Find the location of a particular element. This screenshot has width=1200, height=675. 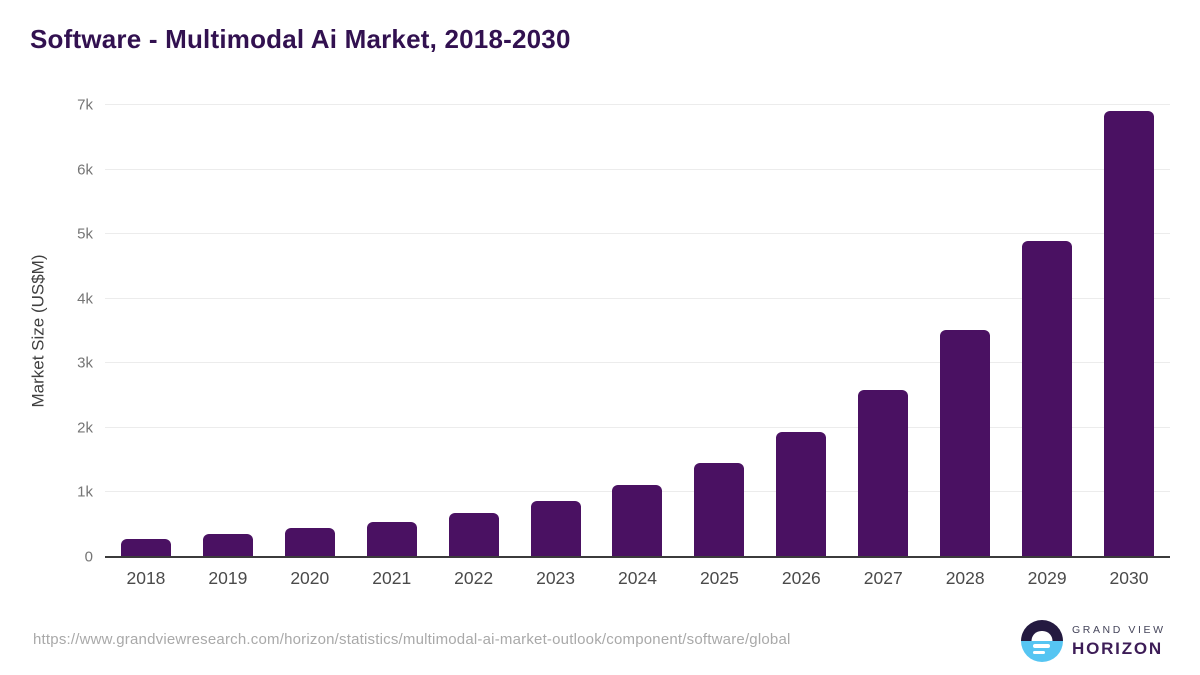

bar-2023 is located at coordinates (555, 529).